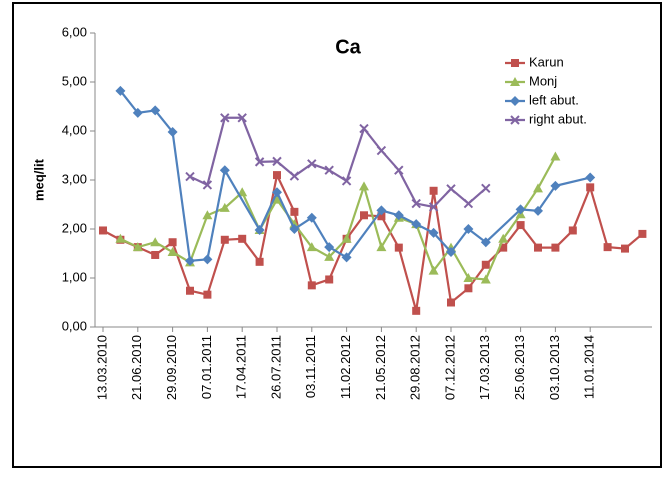 The width and height of the screenshot is (670, 480). I want to click on y-tick-label: 6,00, so click(74, 31).